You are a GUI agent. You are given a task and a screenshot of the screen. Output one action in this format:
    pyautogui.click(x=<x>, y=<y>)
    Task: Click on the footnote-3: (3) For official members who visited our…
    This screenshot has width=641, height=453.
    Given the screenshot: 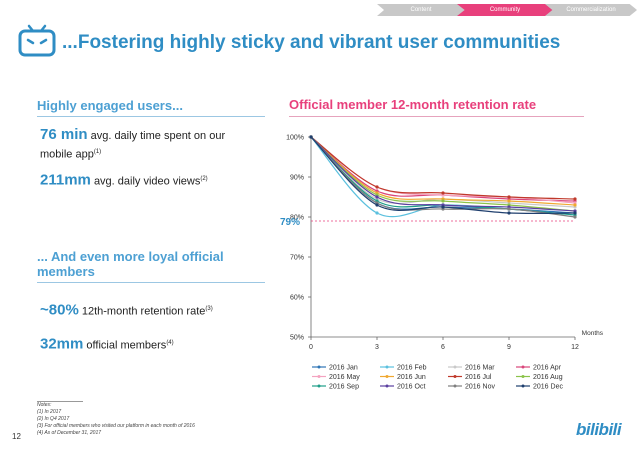 What is the action you would take?
    pyautogui.click(x=116, y=426)
    